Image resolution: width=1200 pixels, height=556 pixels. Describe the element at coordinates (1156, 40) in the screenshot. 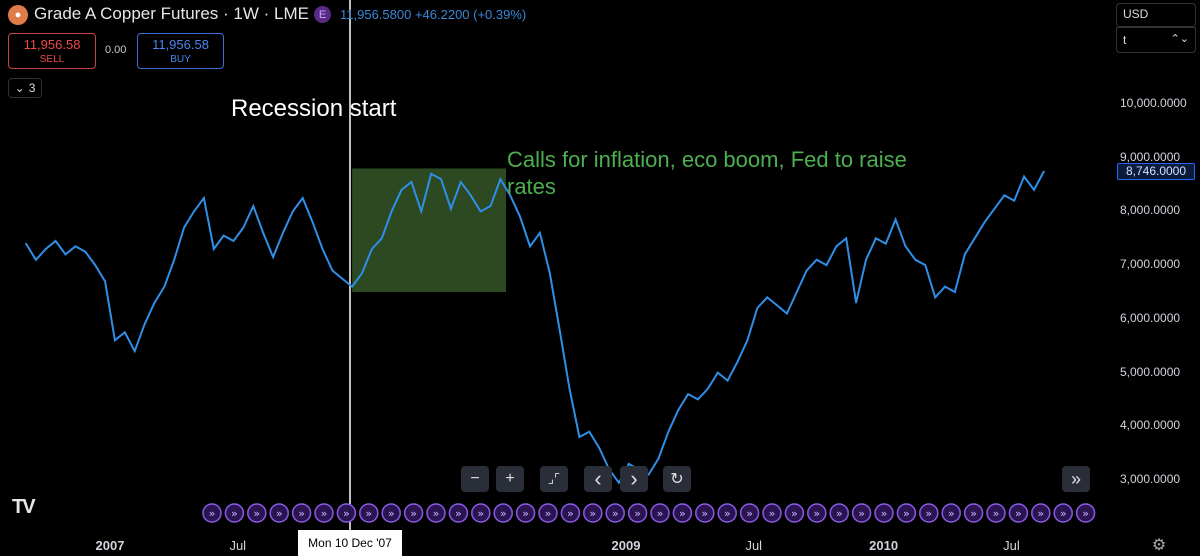

I see `unit-select: t ⌃⌄` at that location.